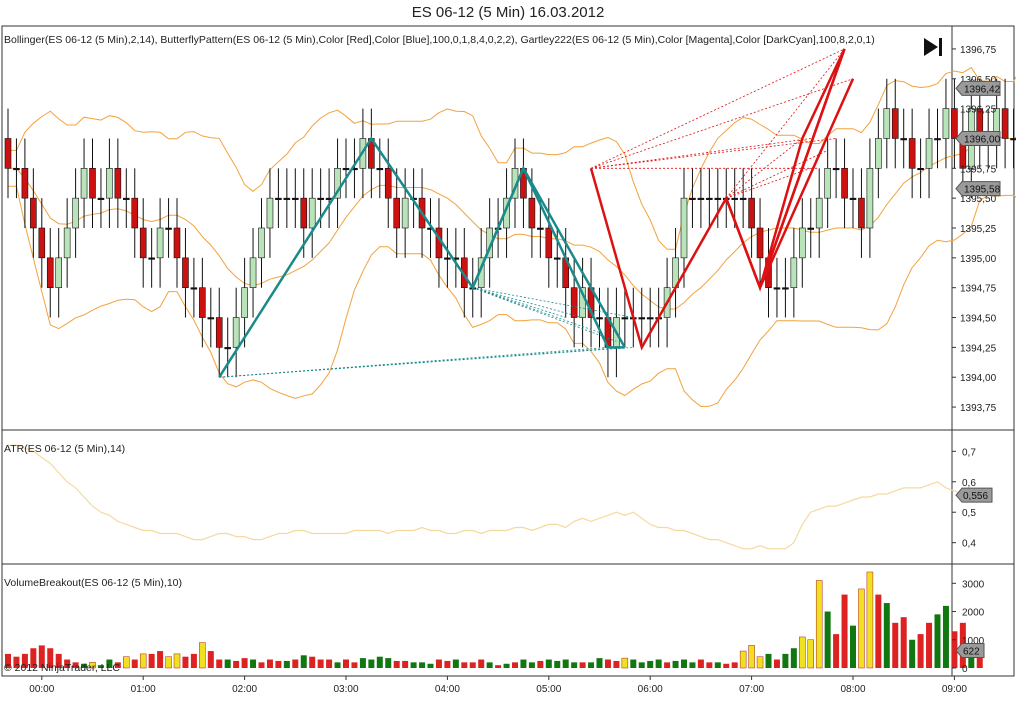 The height and width of the screenshot is (720, 1016). Describe the element at coordinates (978, 88) in the screenshot. I see `price-marker` at that location.